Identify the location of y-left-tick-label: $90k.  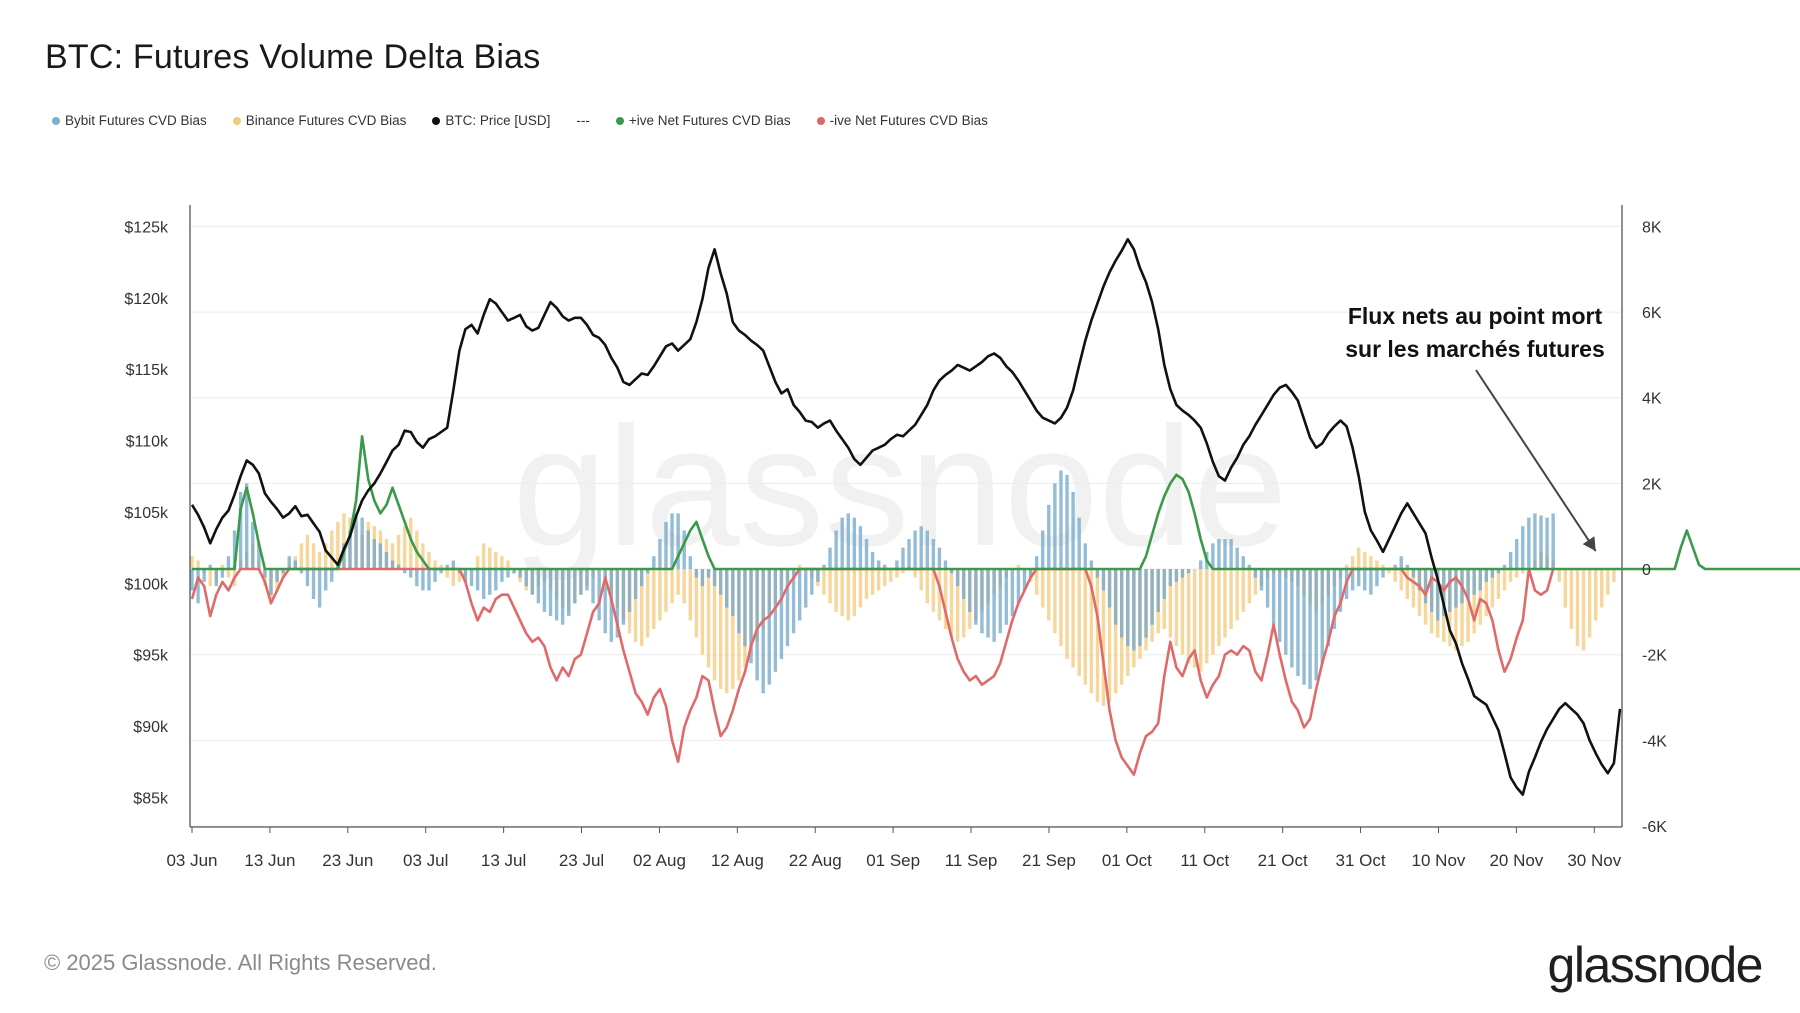
(151, 727).